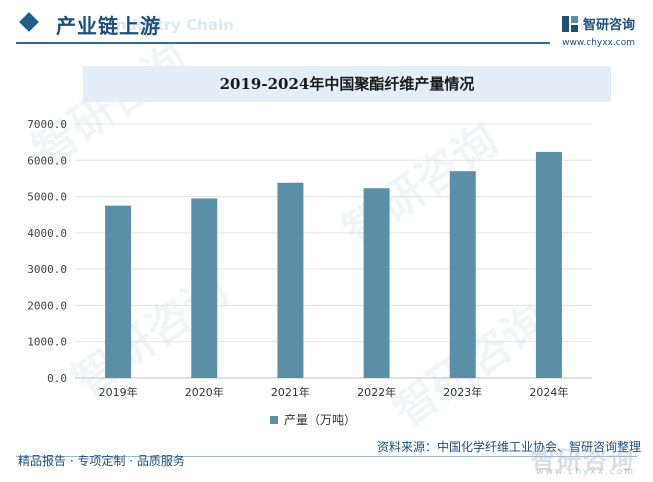 The height and width of the screenshot is (482, 653). I want to click on chart-title: 2019-2024年中国聚酯纤维产量情况, so click(347, 84).